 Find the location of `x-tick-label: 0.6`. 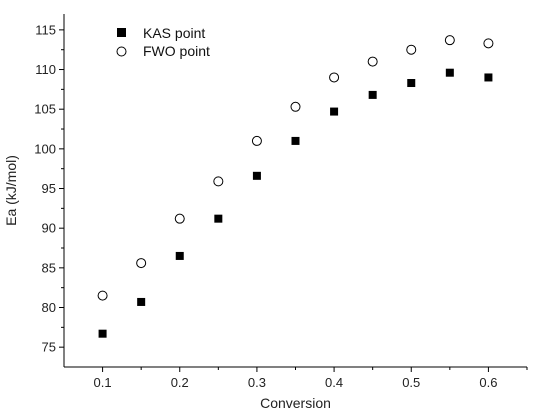

x-tick-label: 0.6 is located at coordinates (488, 382).